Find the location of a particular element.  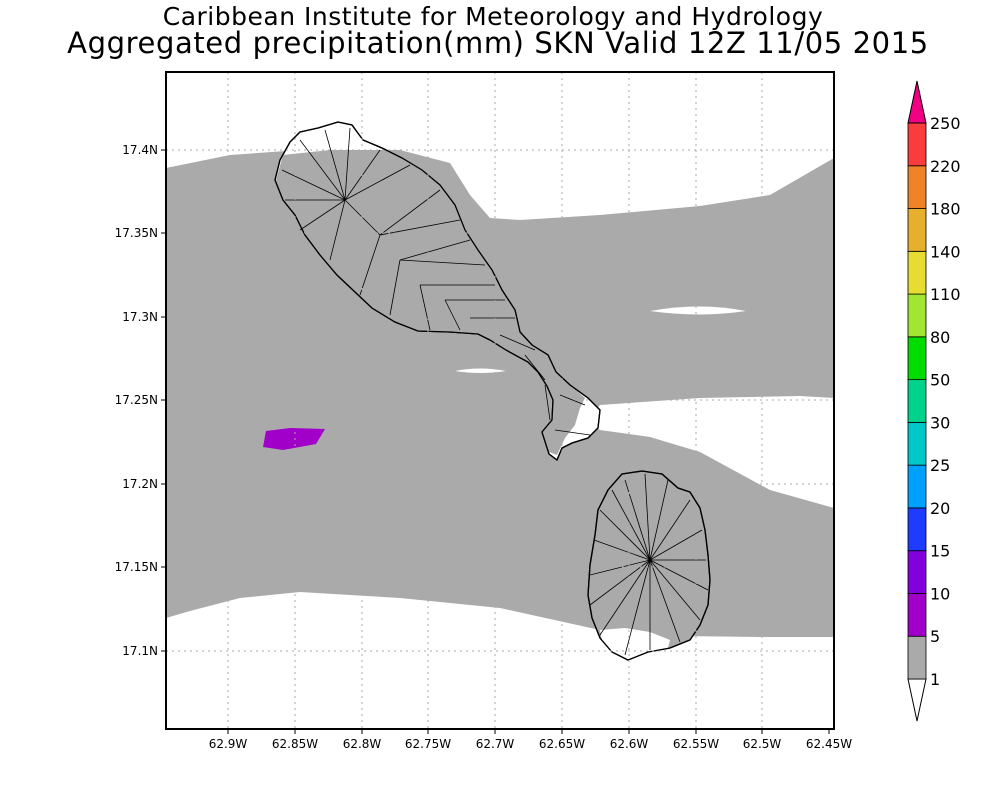

colorbar-label: 140 is located at coordinates (945, 251).